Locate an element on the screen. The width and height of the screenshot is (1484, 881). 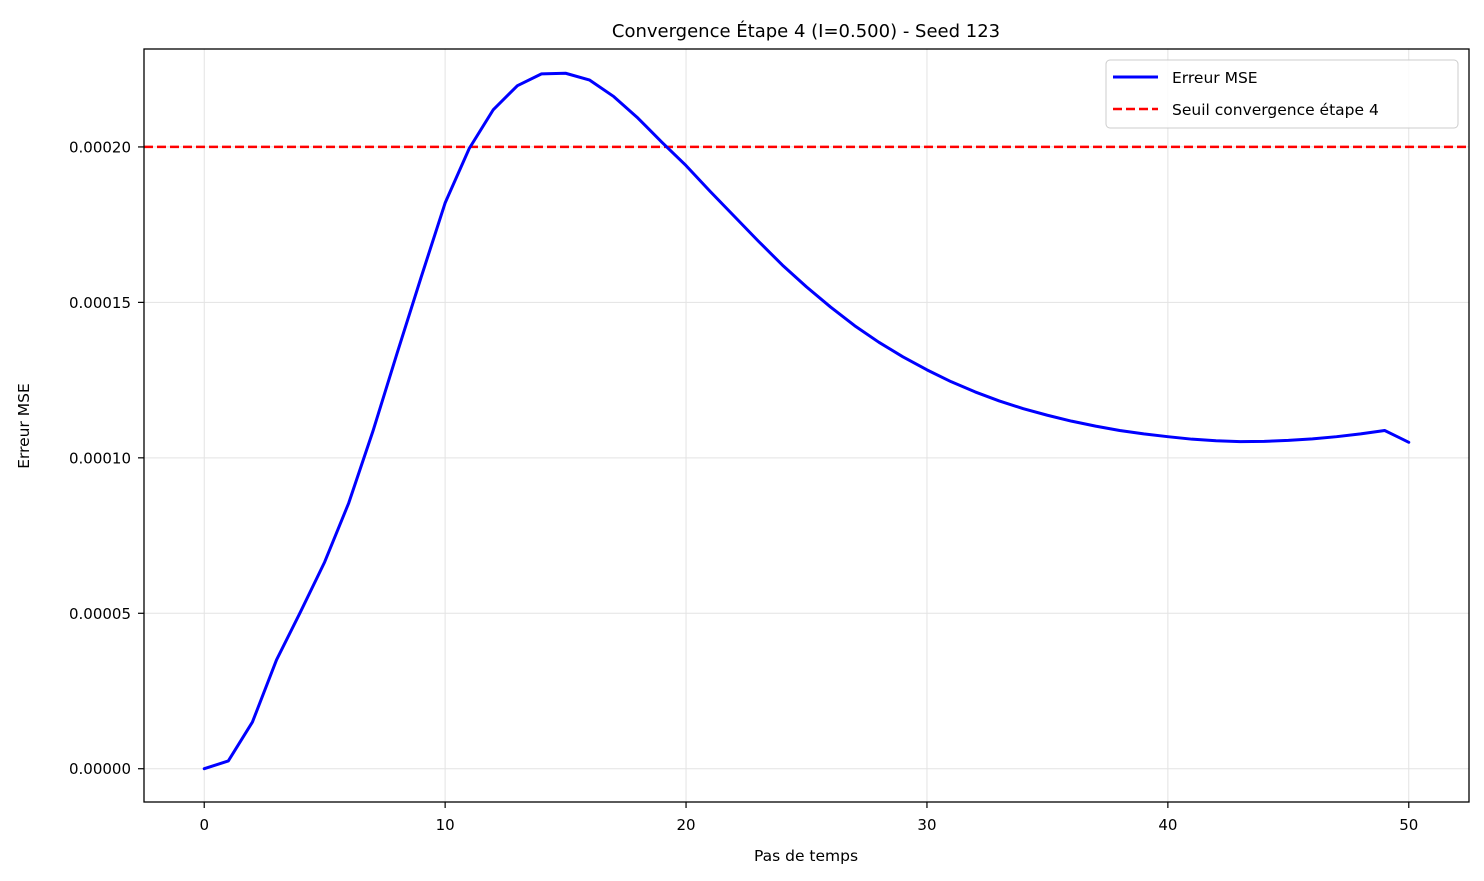
x-tick-label: 0 is located at coordinates (204, 825).